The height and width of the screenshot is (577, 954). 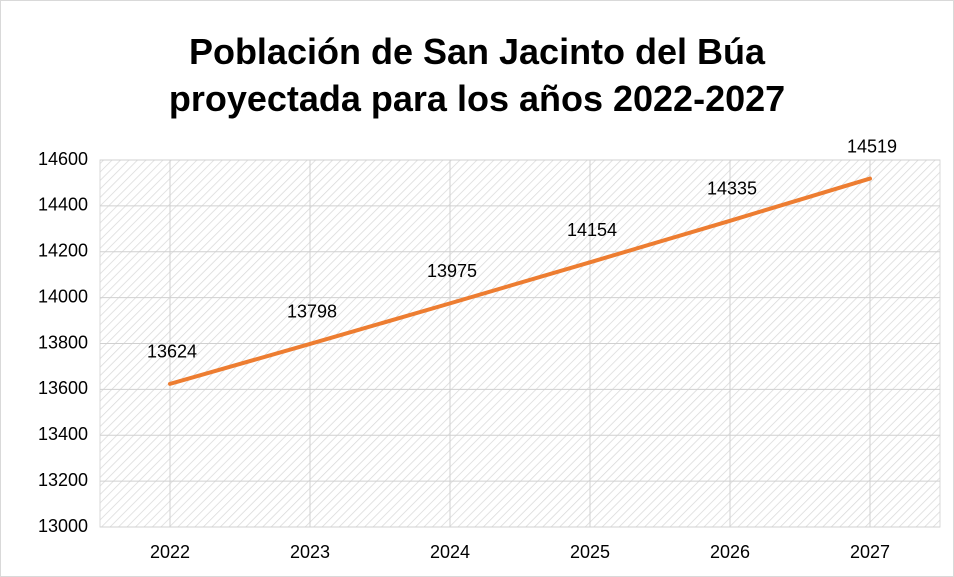 What do you see at coordinates (452, 271) in the screenshot?
I see `data-label: 13975` at bounding box center [452, 271].